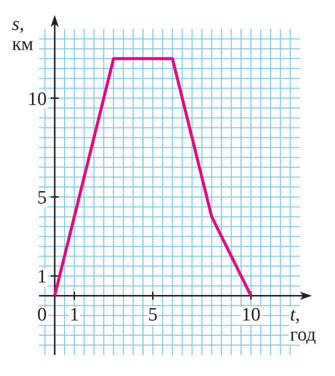 Image resolution: width=335 pixels, height=376 pixels. I want to click on y-tick-label: 5, so click(42, 198).